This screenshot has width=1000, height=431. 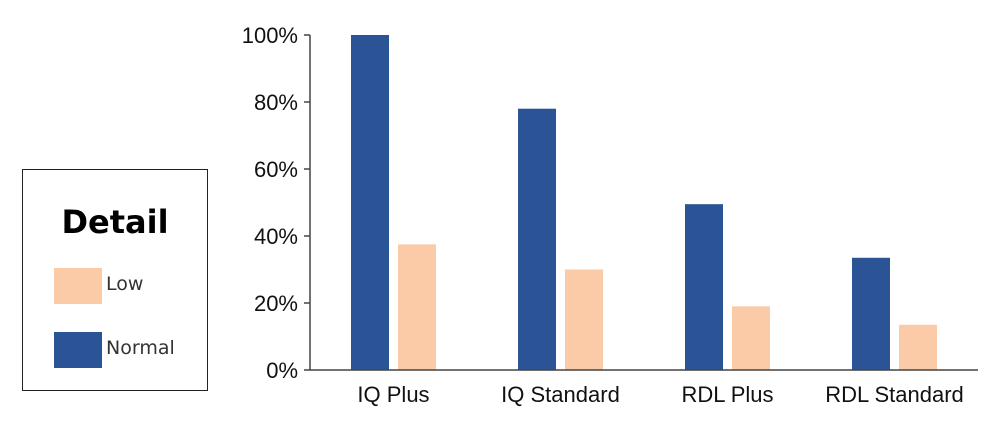 I want to click on x-category-label: IQ Standard, so click(x=560, y=394).